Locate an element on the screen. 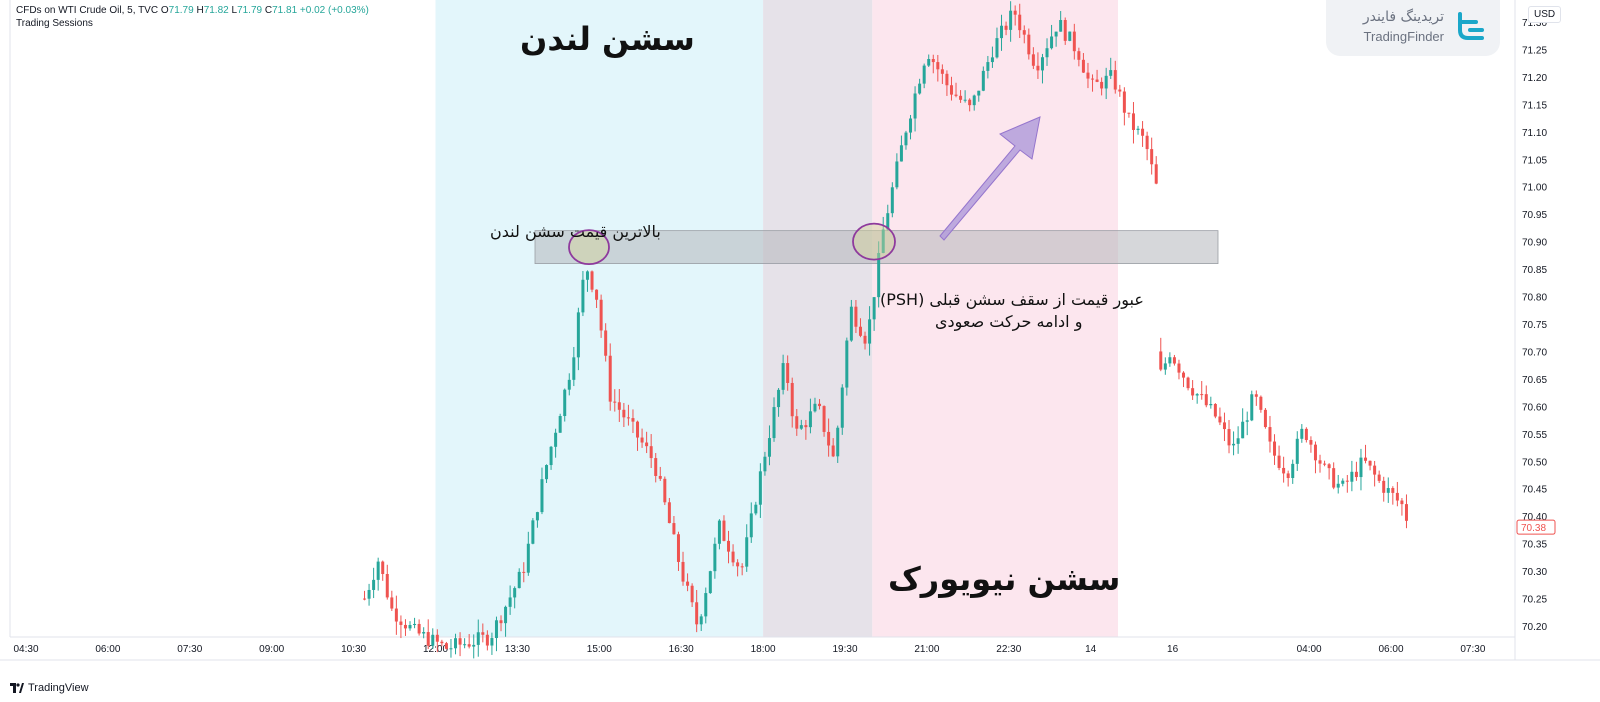 This screenshot has width=1600, height=702. x-tick-label: 07:30 is located at coordinates (189, 649).